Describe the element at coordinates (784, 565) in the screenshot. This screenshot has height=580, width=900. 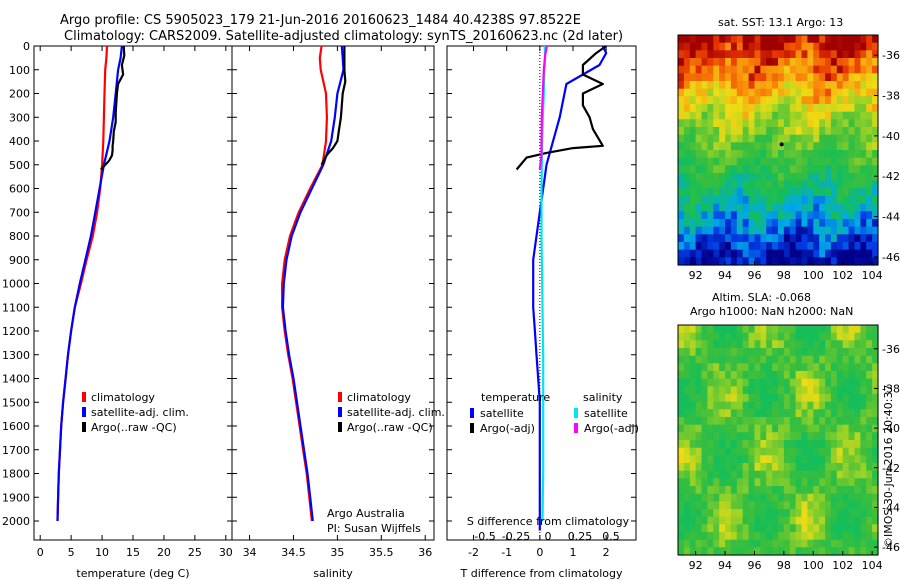
I see `sla-xtick-label: 98` at that location.